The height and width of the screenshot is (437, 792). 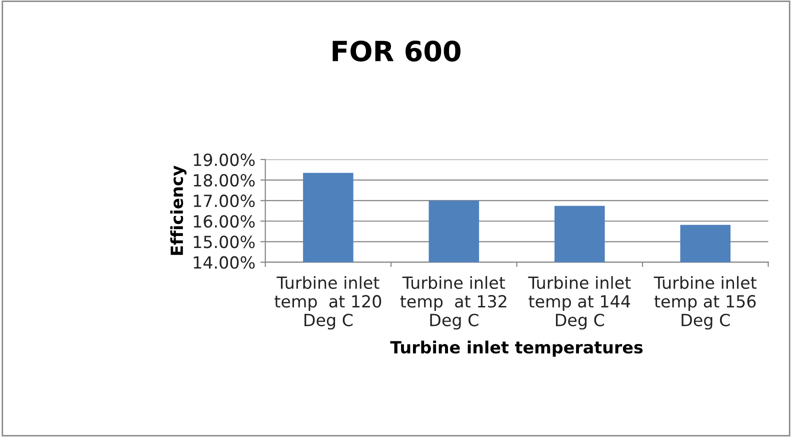 What do you see at coordinates (328, 303) in the screenshot?
I see `x-tick-label: Turbine inlet temp at 120 Deg C` at bounding box center [328, 303].